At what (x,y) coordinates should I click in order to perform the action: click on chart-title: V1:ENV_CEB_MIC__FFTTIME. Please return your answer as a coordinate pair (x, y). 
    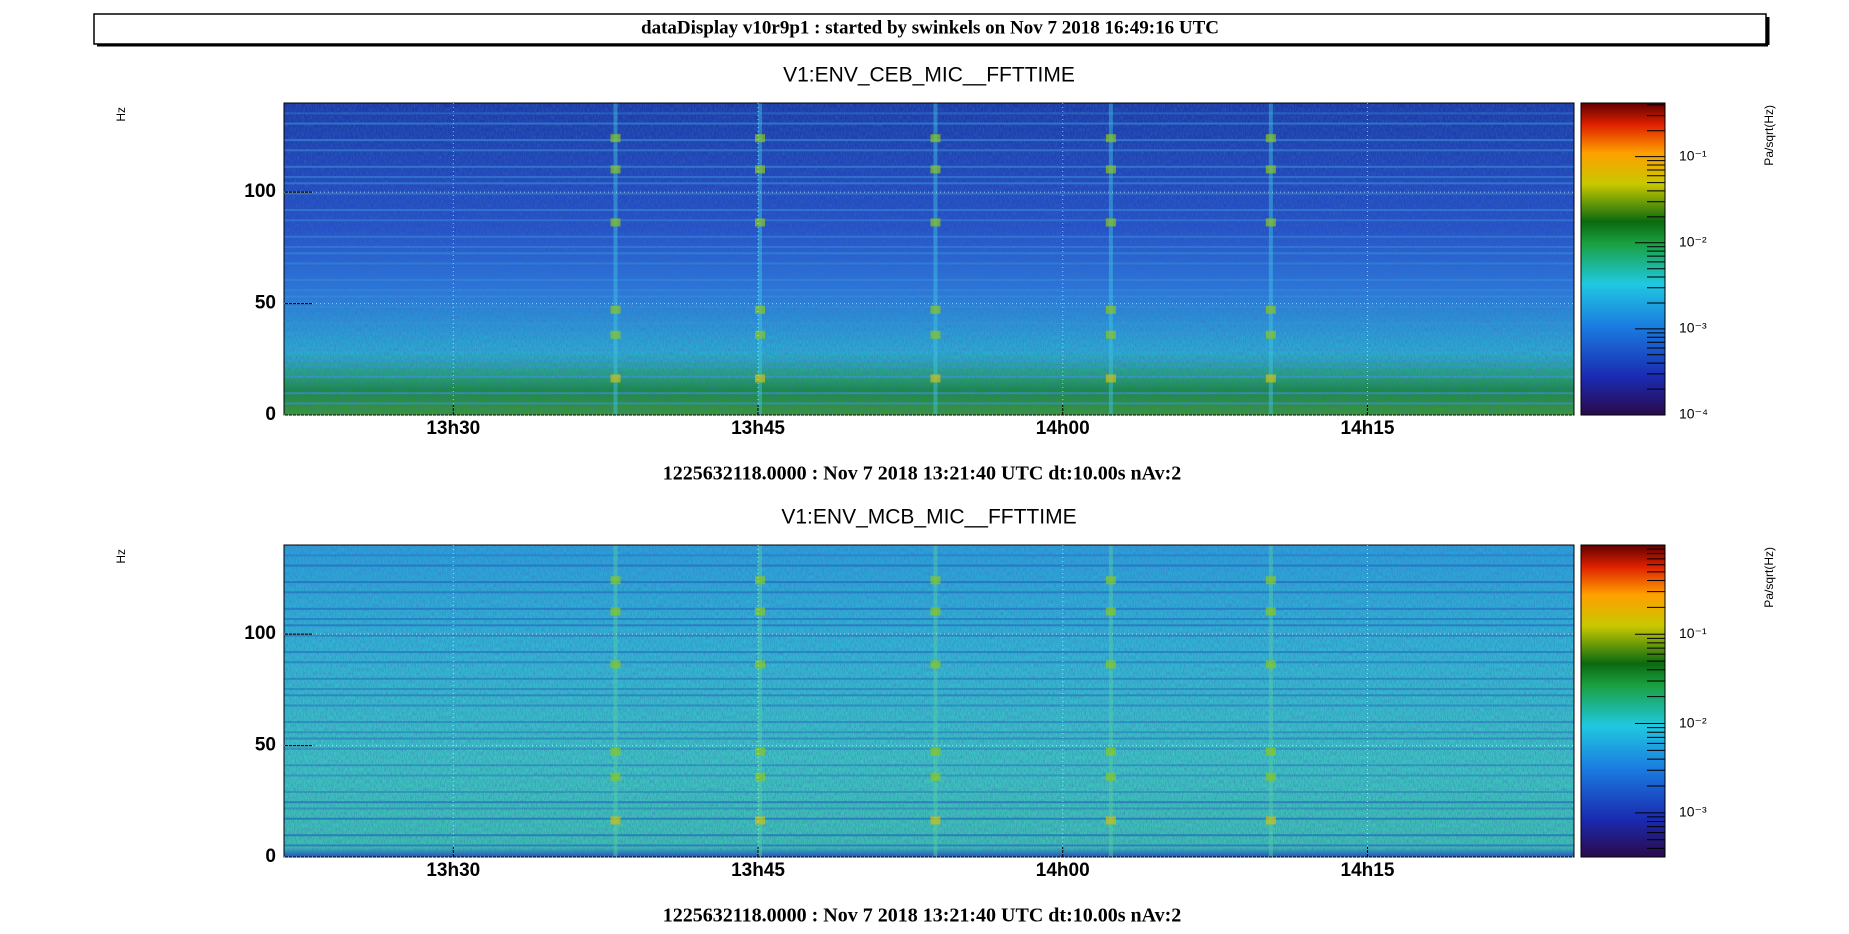
    Looking at the image, I should click on (929, 75).